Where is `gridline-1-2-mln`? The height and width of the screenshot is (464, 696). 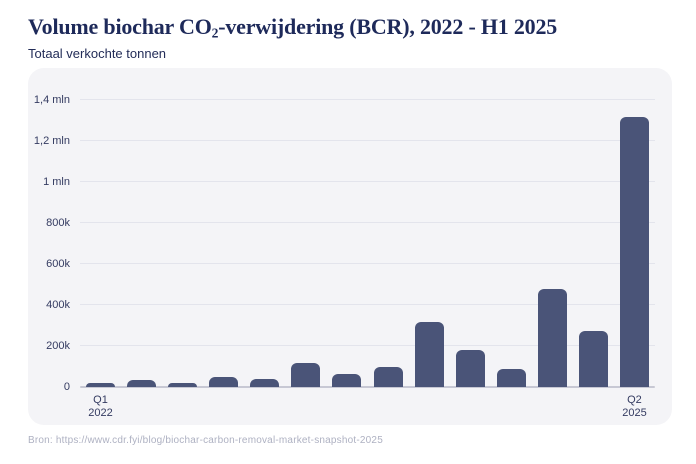 gridline-1-2-mln is located at coordinates (367, 140).